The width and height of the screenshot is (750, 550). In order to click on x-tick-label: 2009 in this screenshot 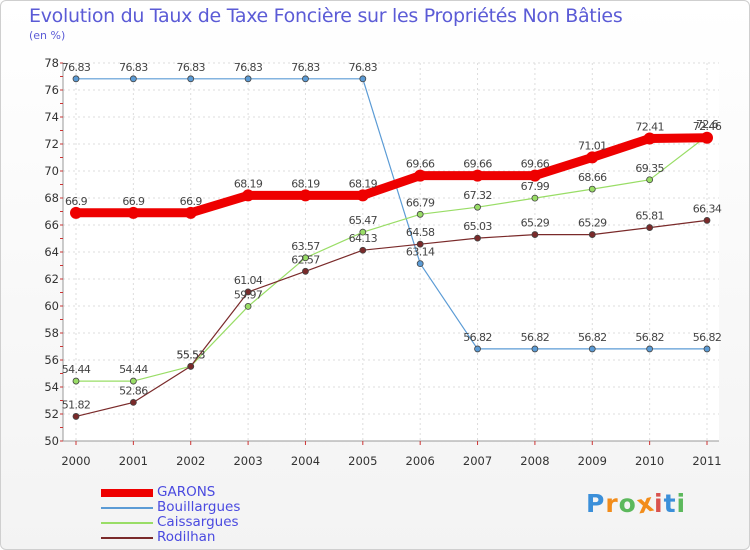, I will do `click(592, 461)`.